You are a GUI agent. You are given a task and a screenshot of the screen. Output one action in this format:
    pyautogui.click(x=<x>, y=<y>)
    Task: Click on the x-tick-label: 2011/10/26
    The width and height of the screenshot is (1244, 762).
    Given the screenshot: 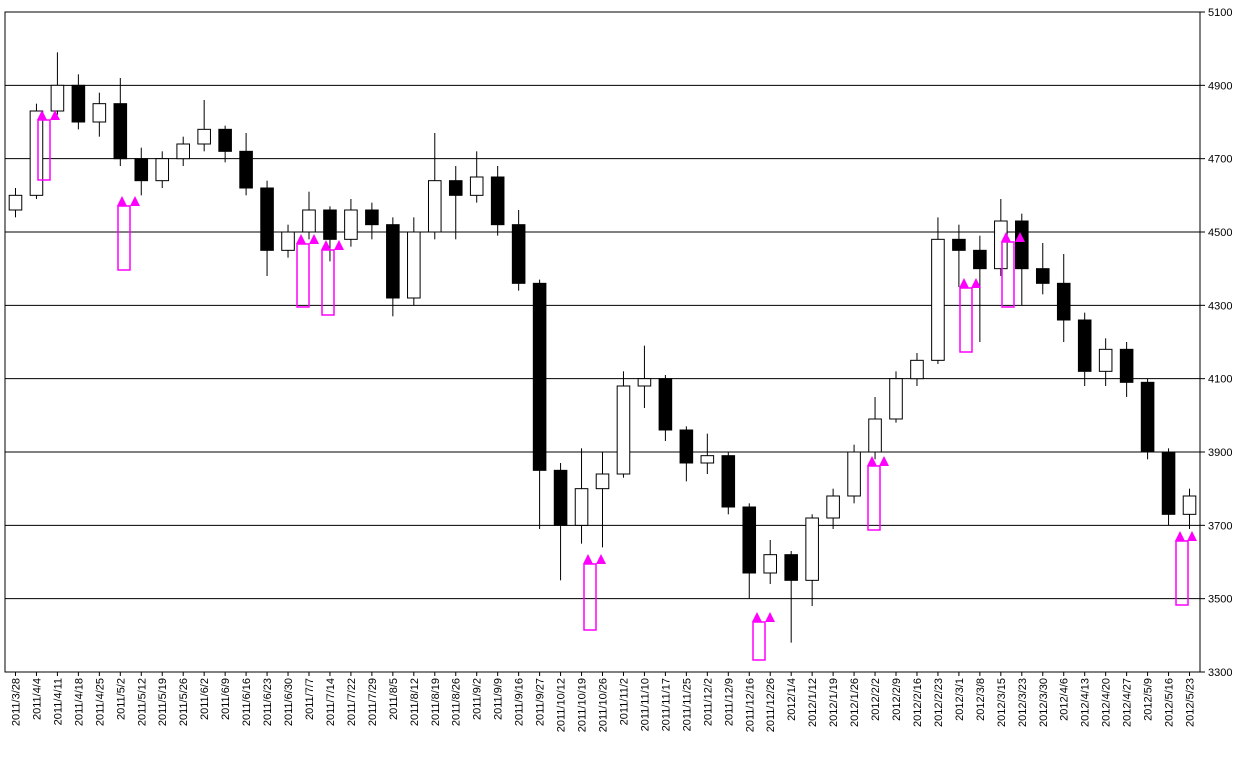 What is the action you would take?
    pyautogui.click(x=604, y=705)
    